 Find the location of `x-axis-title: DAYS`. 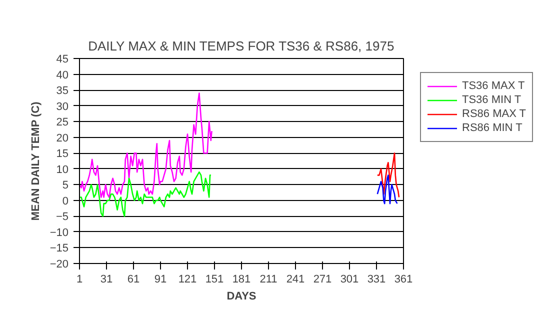

x-axis-title: DAYS is located at coordinates (241, 296).